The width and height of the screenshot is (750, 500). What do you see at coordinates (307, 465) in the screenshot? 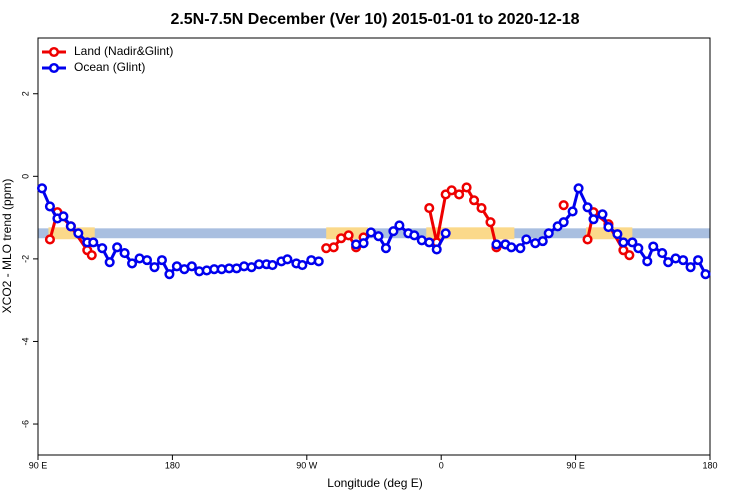
I see `x-tick-label: 90 W` at bounding box center [307, 465].